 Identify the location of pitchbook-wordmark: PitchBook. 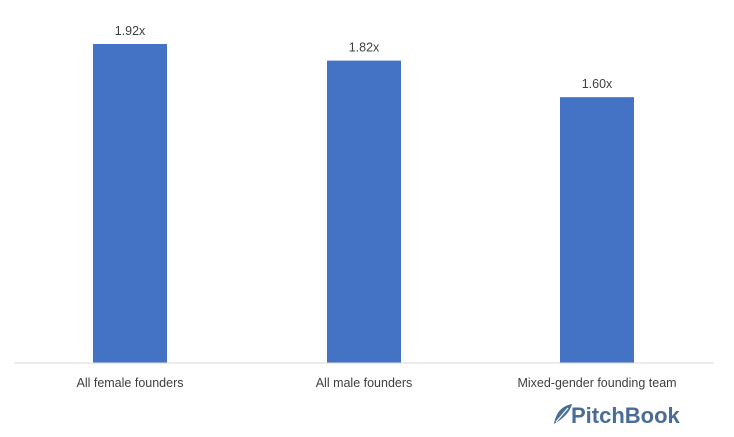
(626, 415).